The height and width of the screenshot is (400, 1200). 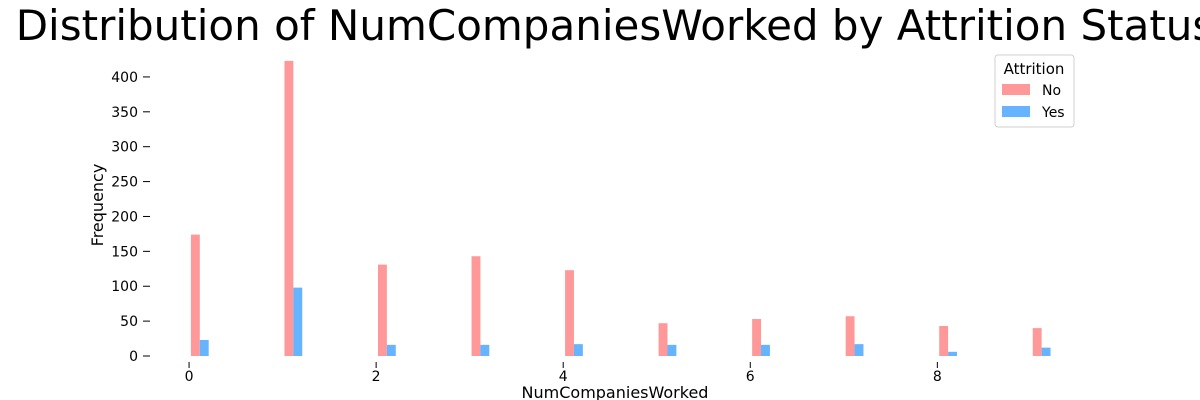 I want to click on legend: Attrition No Yes, so click(x=1034, y=91).